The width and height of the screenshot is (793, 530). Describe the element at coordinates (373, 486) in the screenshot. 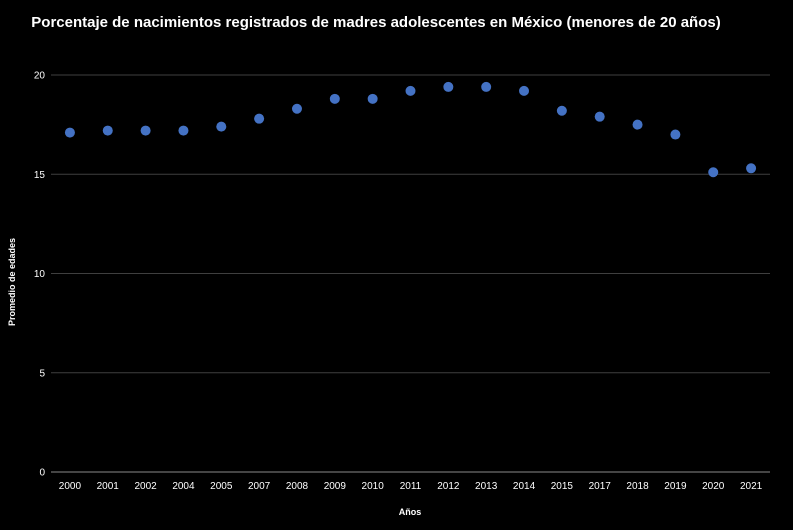

I see `x-tick-label: 2010` at that location.